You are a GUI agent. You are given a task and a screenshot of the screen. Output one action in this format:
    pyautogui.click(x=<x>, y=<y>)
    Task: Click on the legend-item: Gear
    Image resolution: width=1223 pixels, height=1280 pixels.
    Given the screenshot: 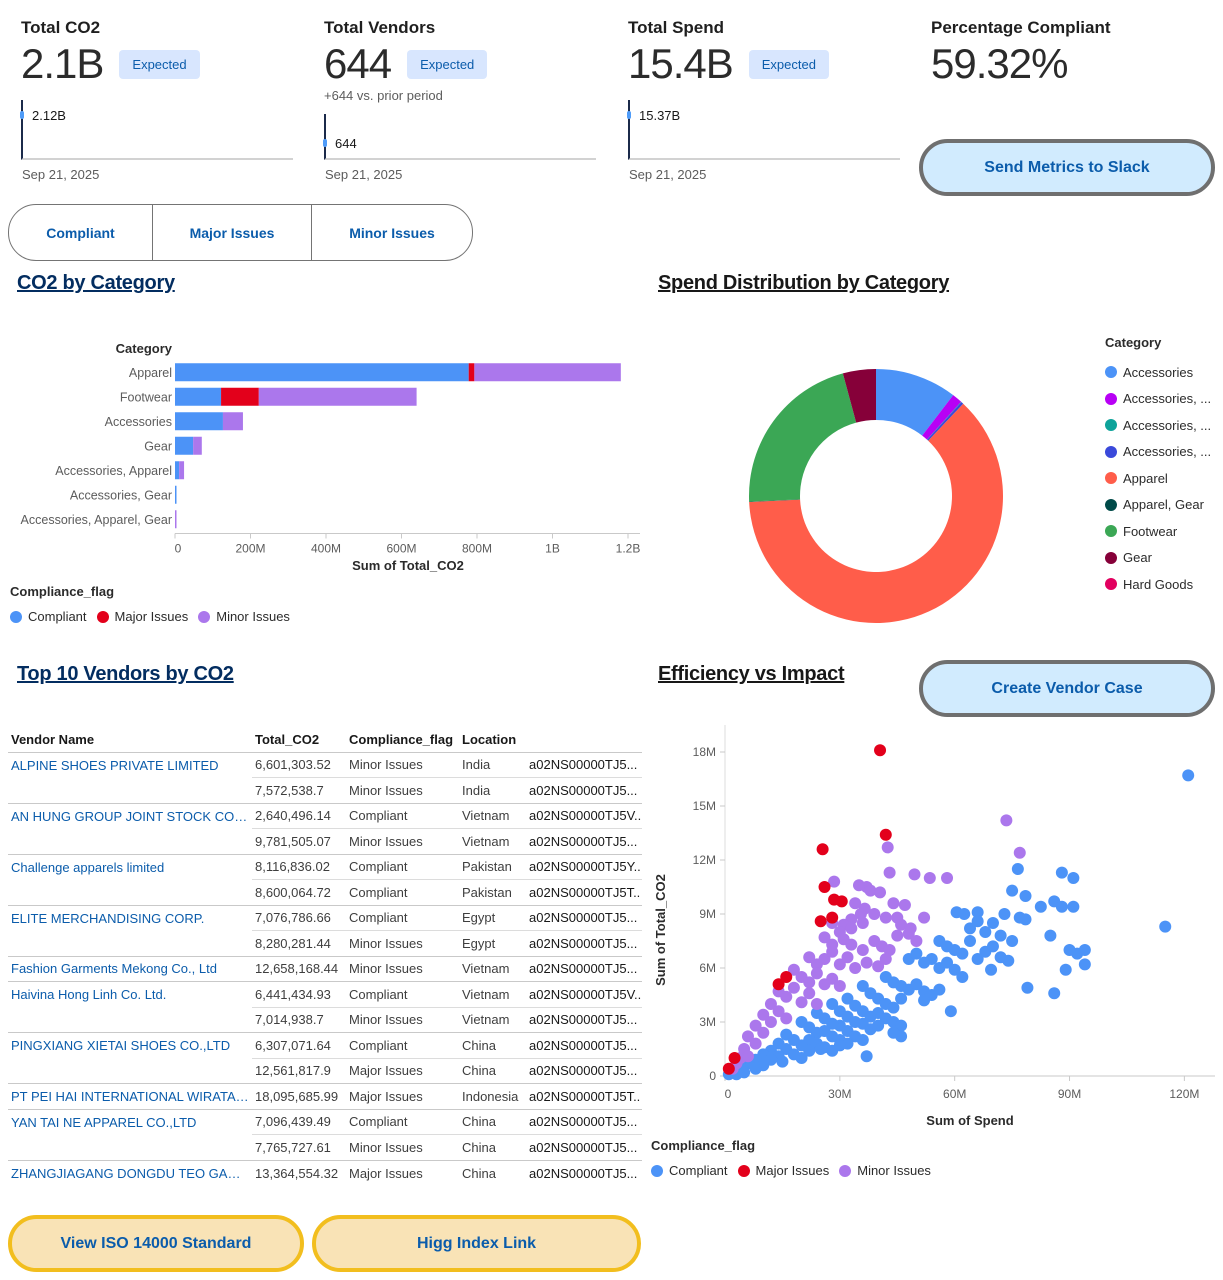 What is the action you would take?
    pyautogui.click(x=1158, y=558)
    